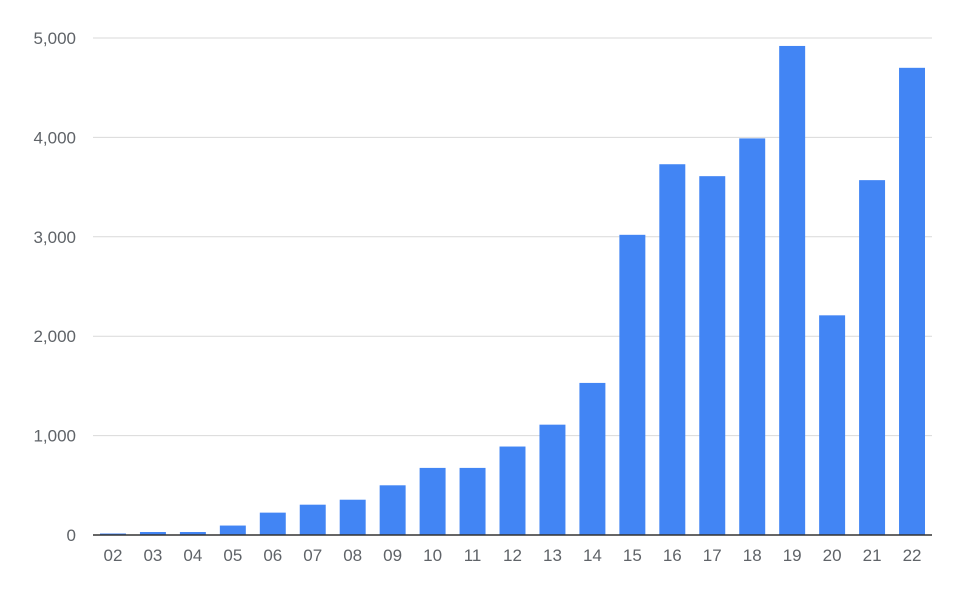  I want to click on x-tick-label: 18, so click(752, 555).